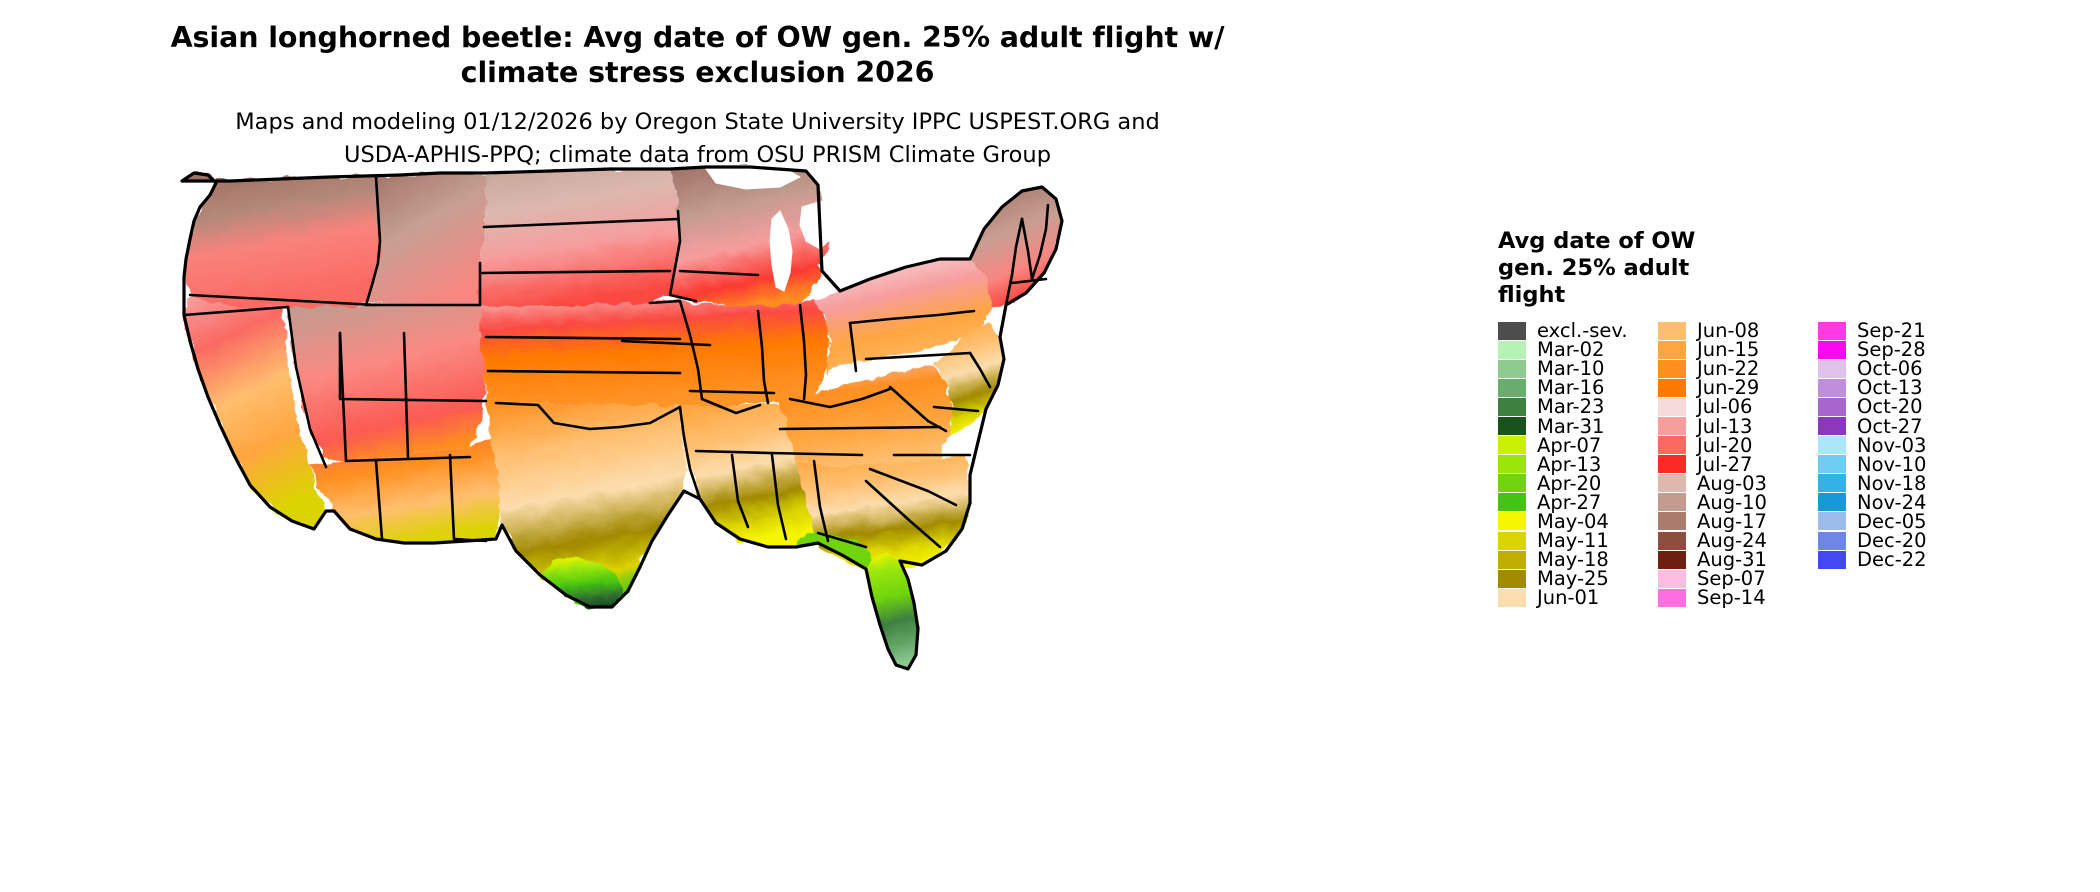 The width and height of the screenshot is (2100, 892). What do you see at coordinates (918, 409) in the screenshot?
I see `border-wv-va` at bounding box center [918, 409].